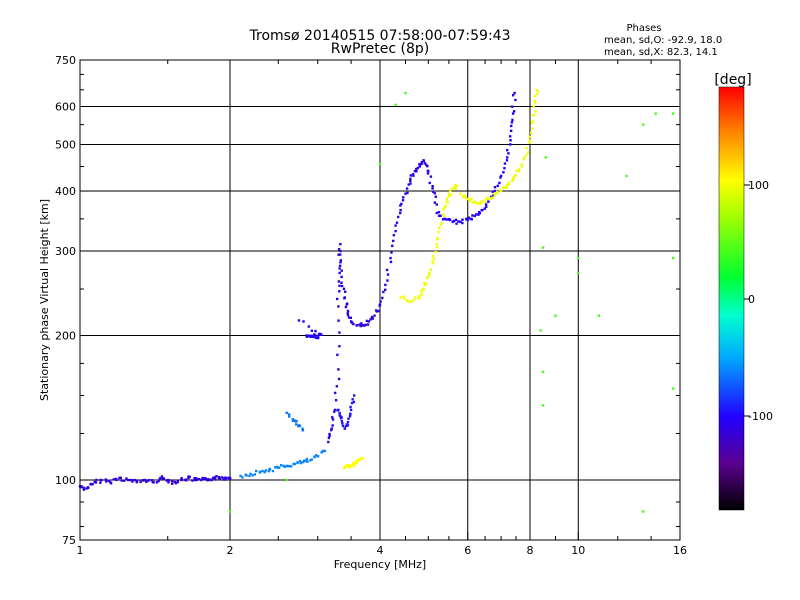 This screenshot has width=800, height=600. What do you see at coordinates (380, 550) in the screenshot?
I see `x-tick-label: 4` at bounding box center [380, 550].